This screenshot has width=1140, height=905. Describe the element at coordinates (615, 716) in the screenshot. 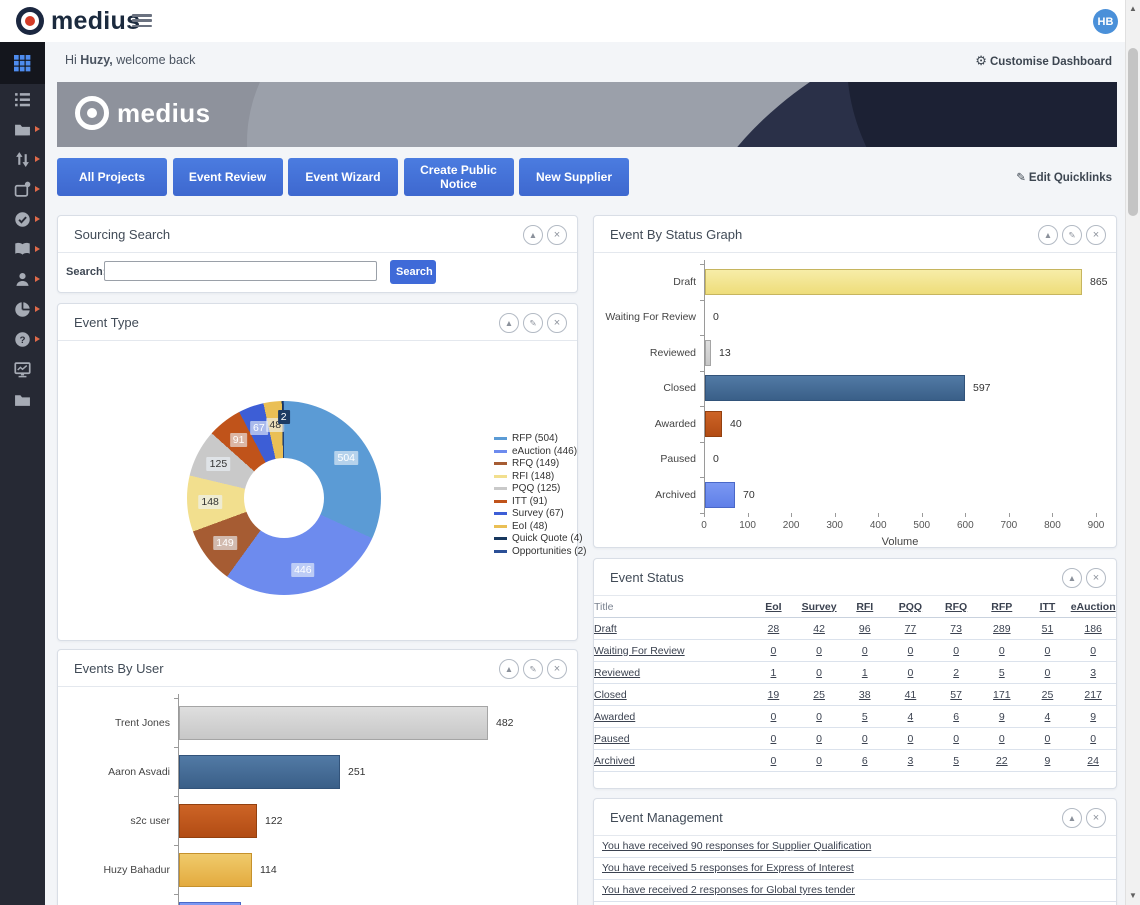

I see `status-link-awarded: Awarded` at that location.